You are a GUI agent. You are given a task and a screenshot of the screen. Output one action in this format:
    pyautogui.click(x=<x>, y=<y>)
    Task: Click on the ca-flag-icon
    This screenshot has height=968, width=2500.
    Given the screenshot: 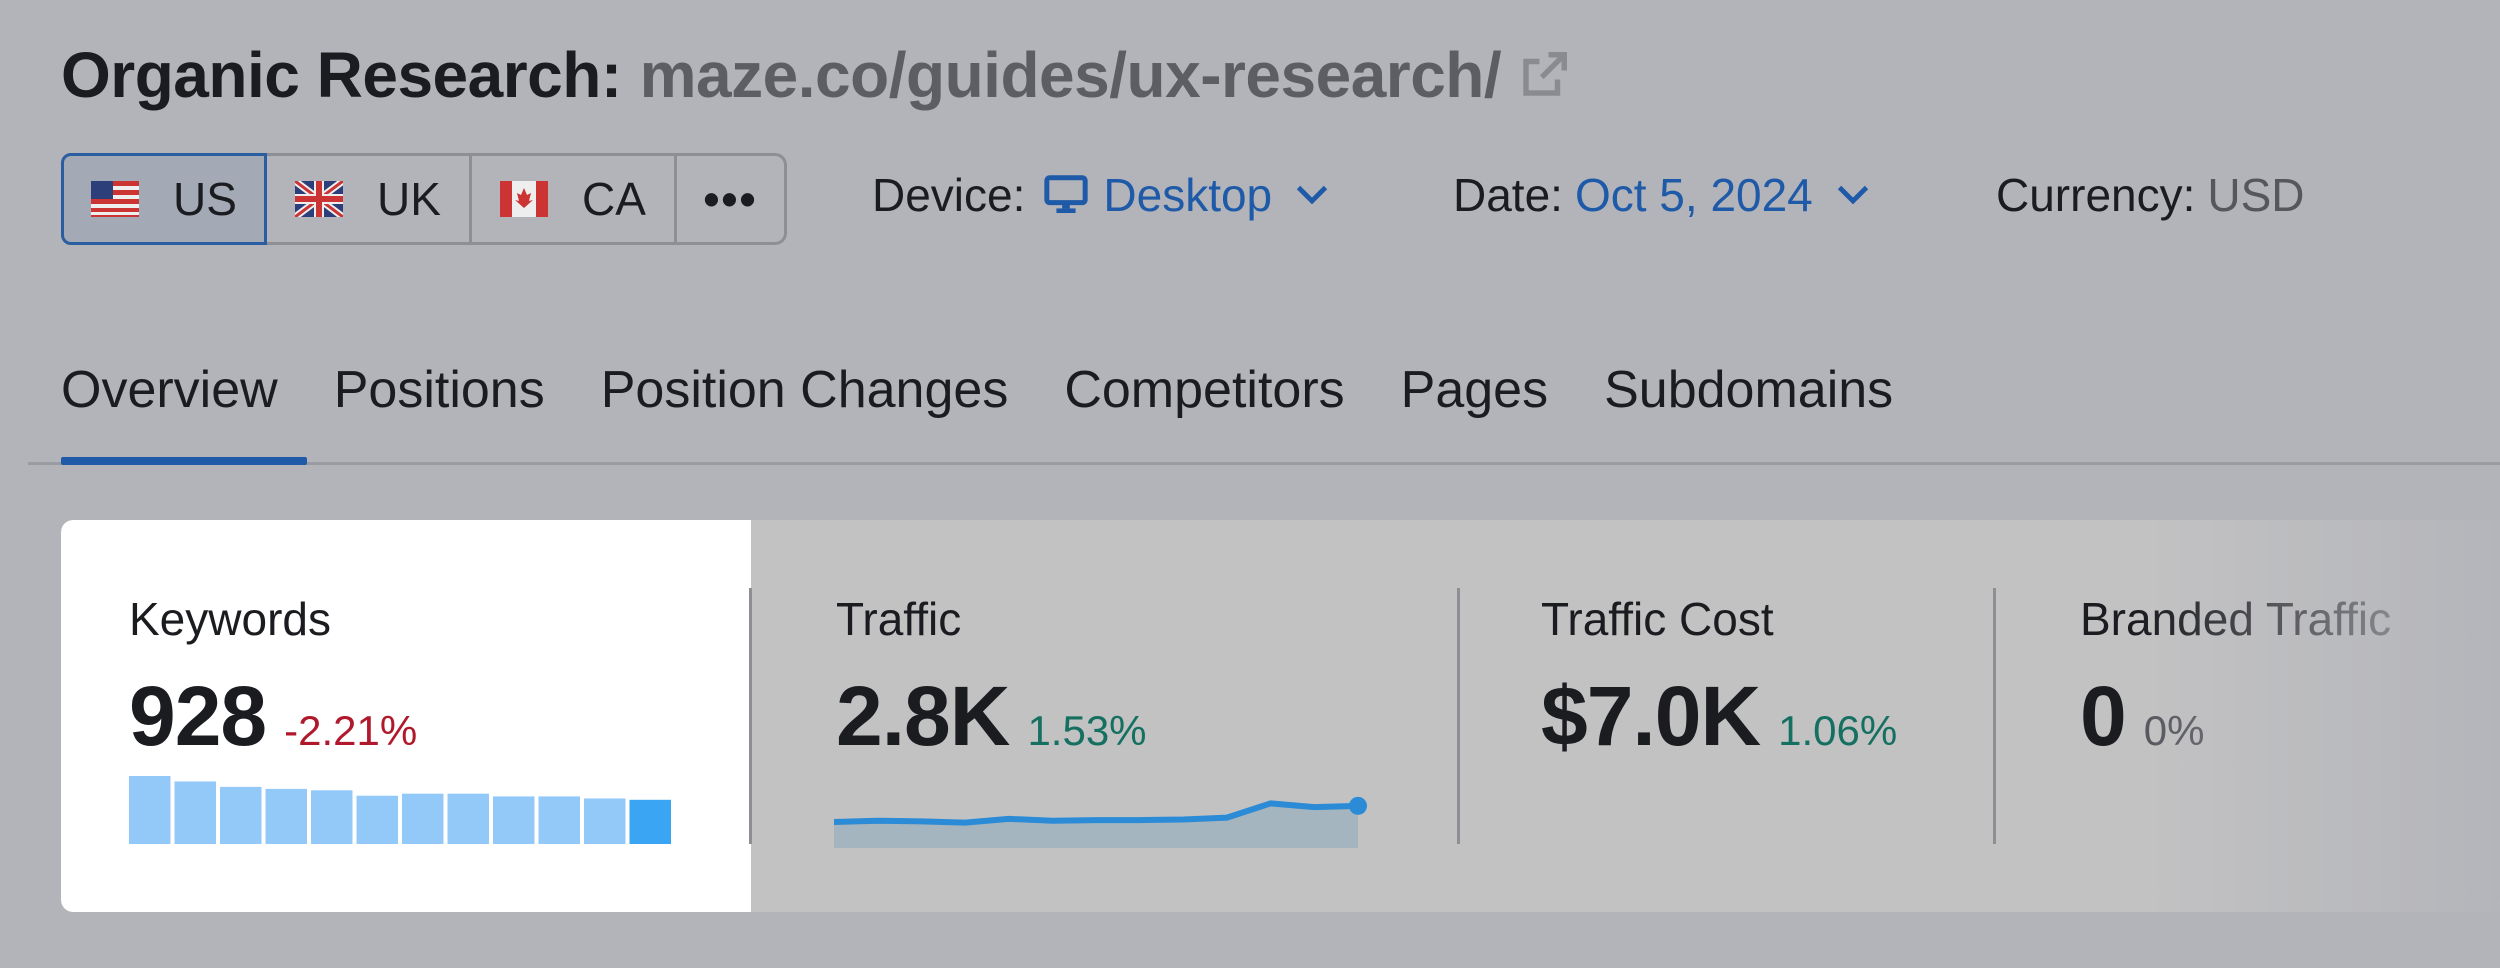 What is the action you would take?
    pyautogui.click(x=524, y=199)
    